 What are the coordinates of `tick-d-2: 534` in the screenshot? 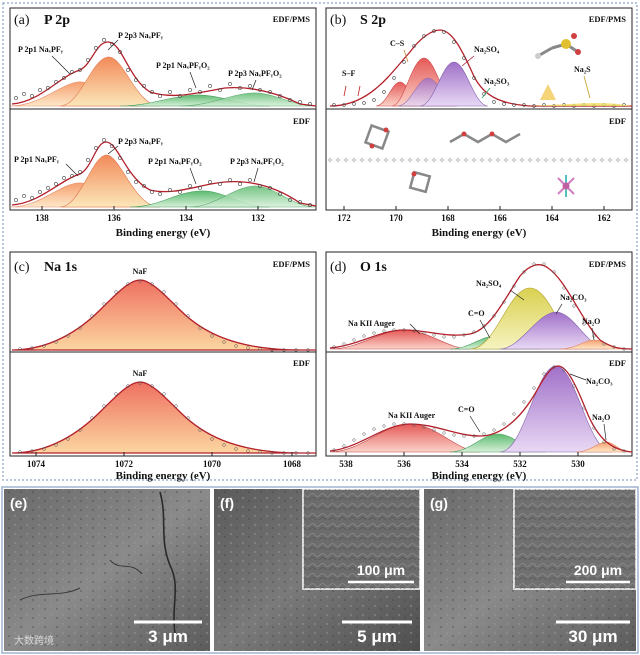 It's located at (462, 464).